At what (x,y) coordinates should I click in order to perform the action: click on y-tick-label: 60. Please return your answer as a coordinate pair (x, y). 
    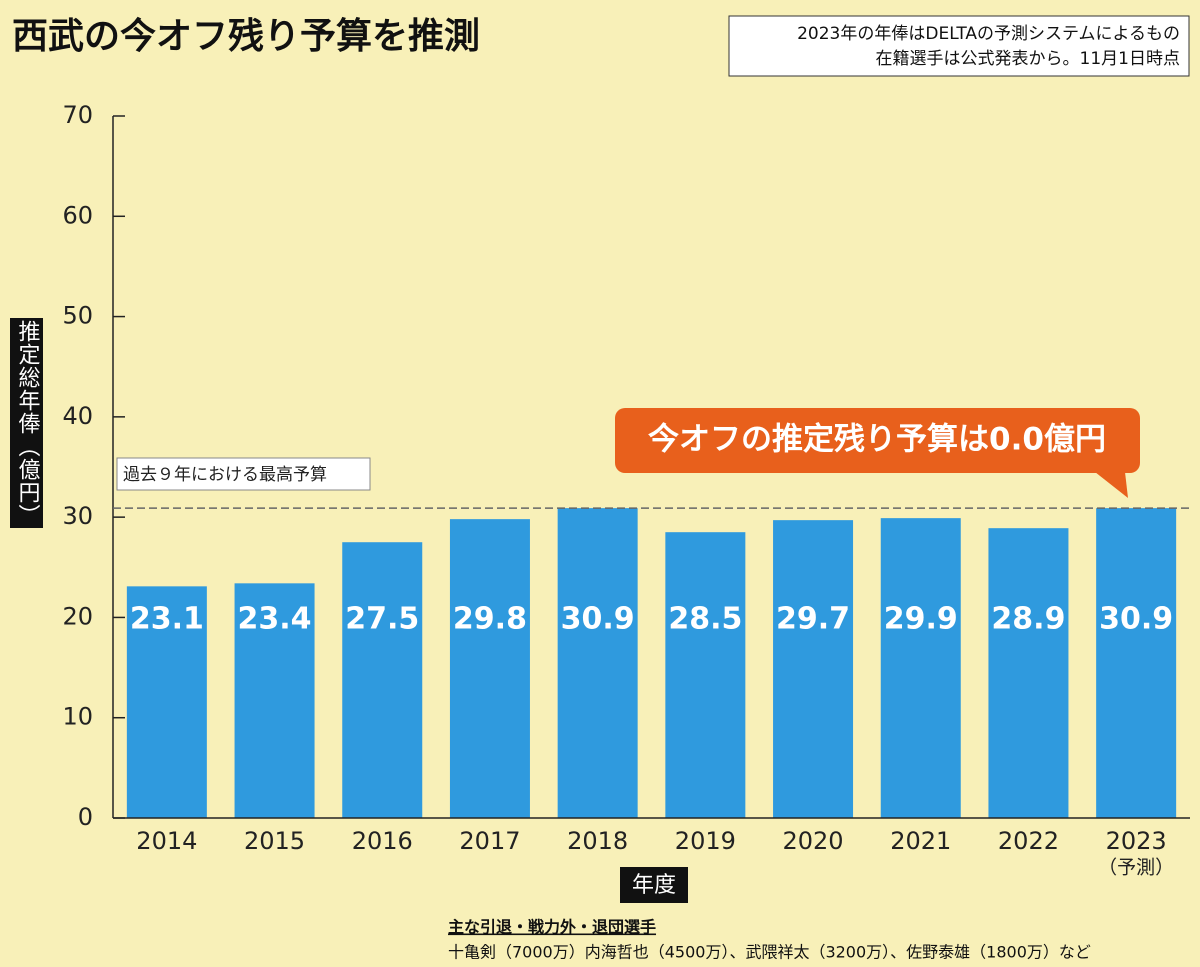
    Looking at the image, I should click on (77, 215).